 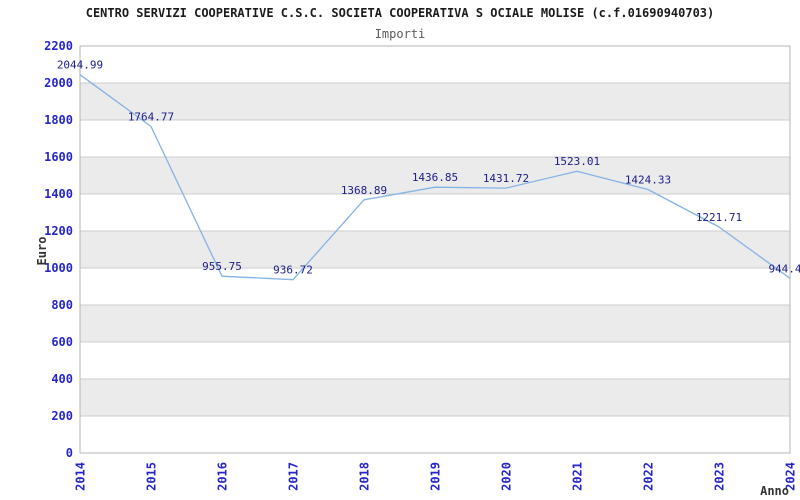 I want to click on x-tick-label: 2020, so click(x=507, y=476).